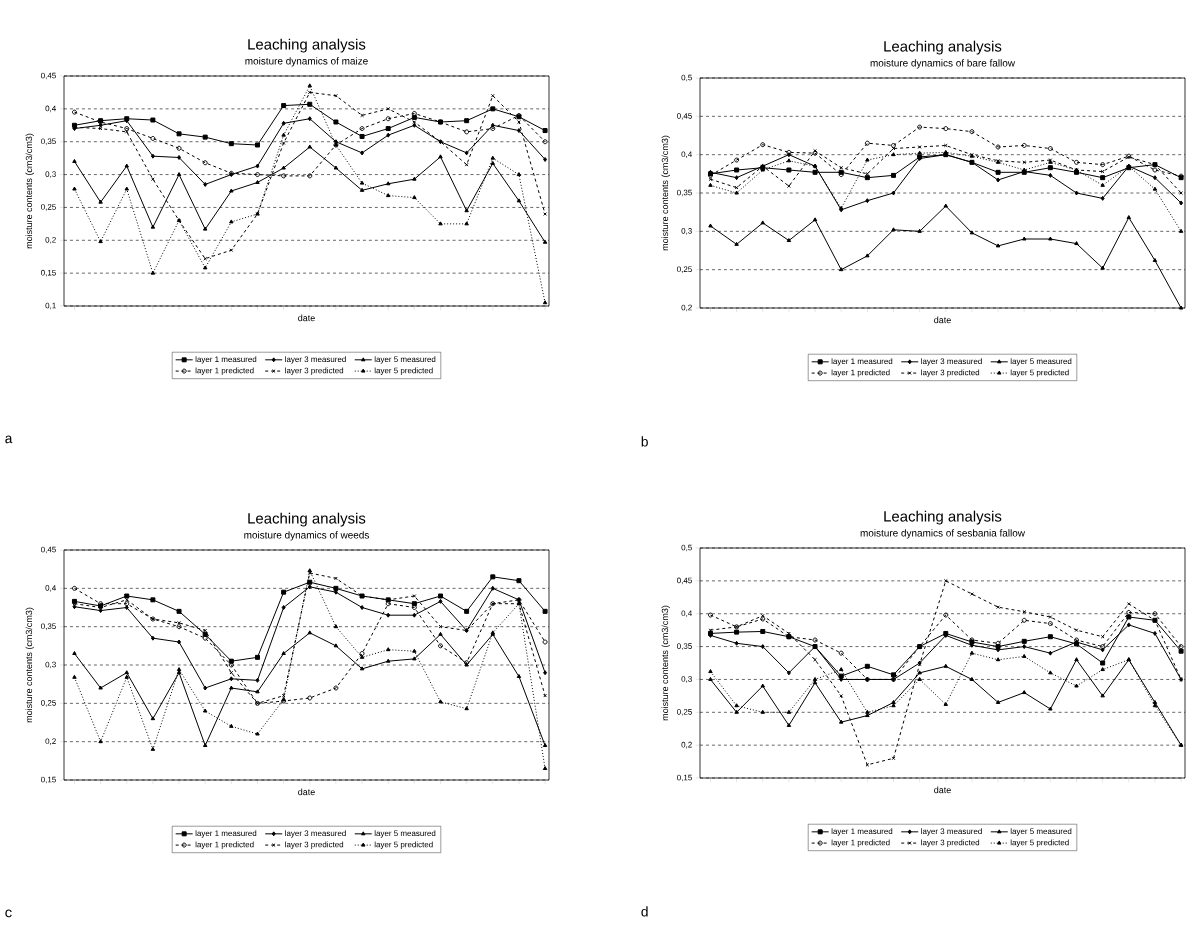 The height and width of the screenshot is (937, 1198). I want to click on text: c, so click(8, 913).